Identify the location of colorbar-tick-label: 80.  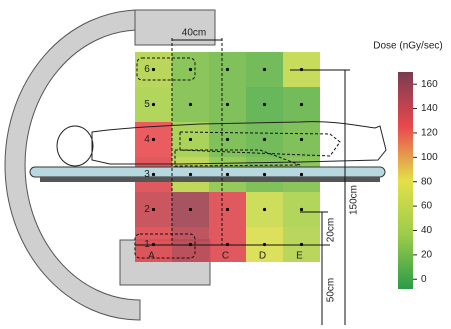
(427, 181).